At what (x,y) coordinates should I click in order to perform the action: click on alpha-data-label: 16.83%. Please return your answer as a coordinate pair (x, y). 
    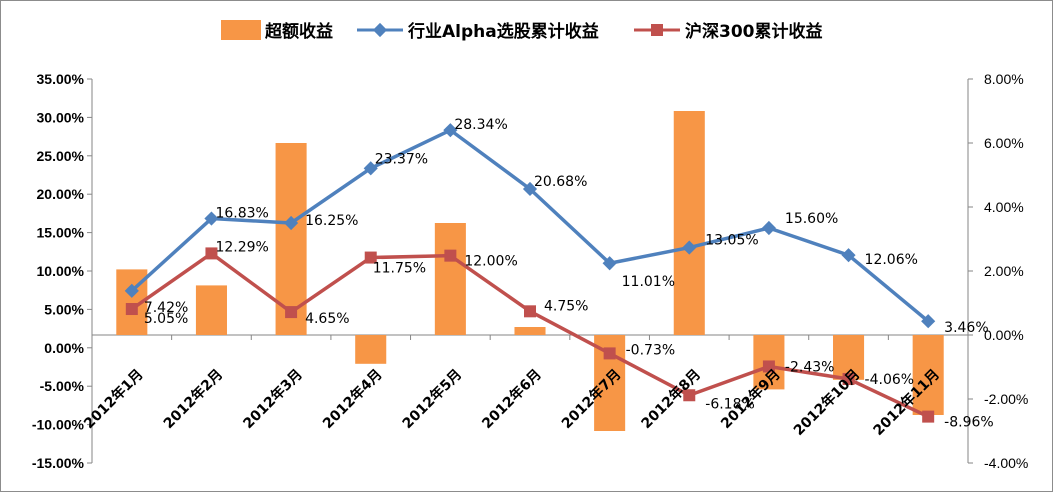
    Looking at the image, I should click on (241, 214).